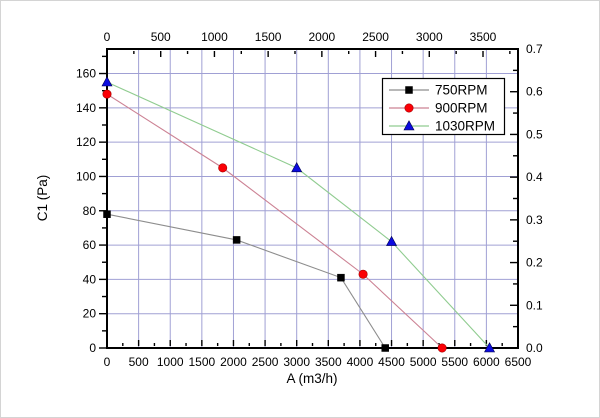 This screenshot has height=418, width=600. Describe the element at coordinates (86, 142) in the screenshot. I see `y-left-tick-label: 120` at that location.